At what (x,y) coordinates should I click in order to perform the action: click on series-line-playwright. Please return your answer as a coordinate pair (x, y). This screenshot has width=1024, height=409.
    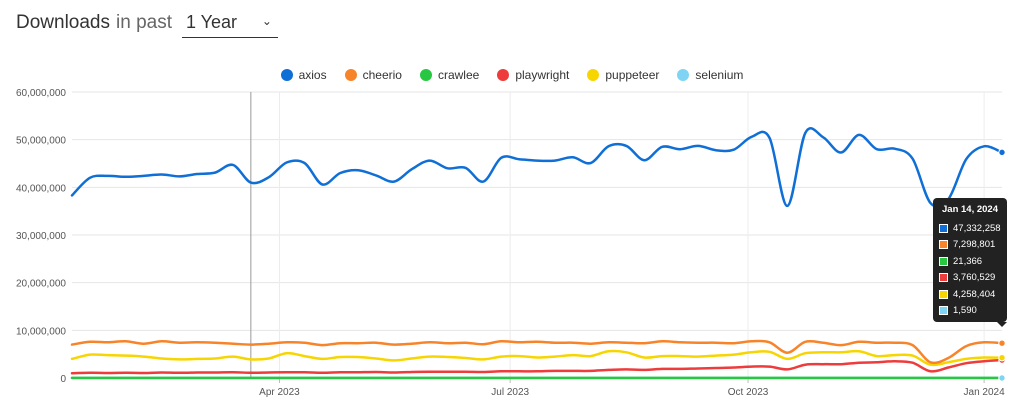
    Looking at the image, I should click on (537, 366).